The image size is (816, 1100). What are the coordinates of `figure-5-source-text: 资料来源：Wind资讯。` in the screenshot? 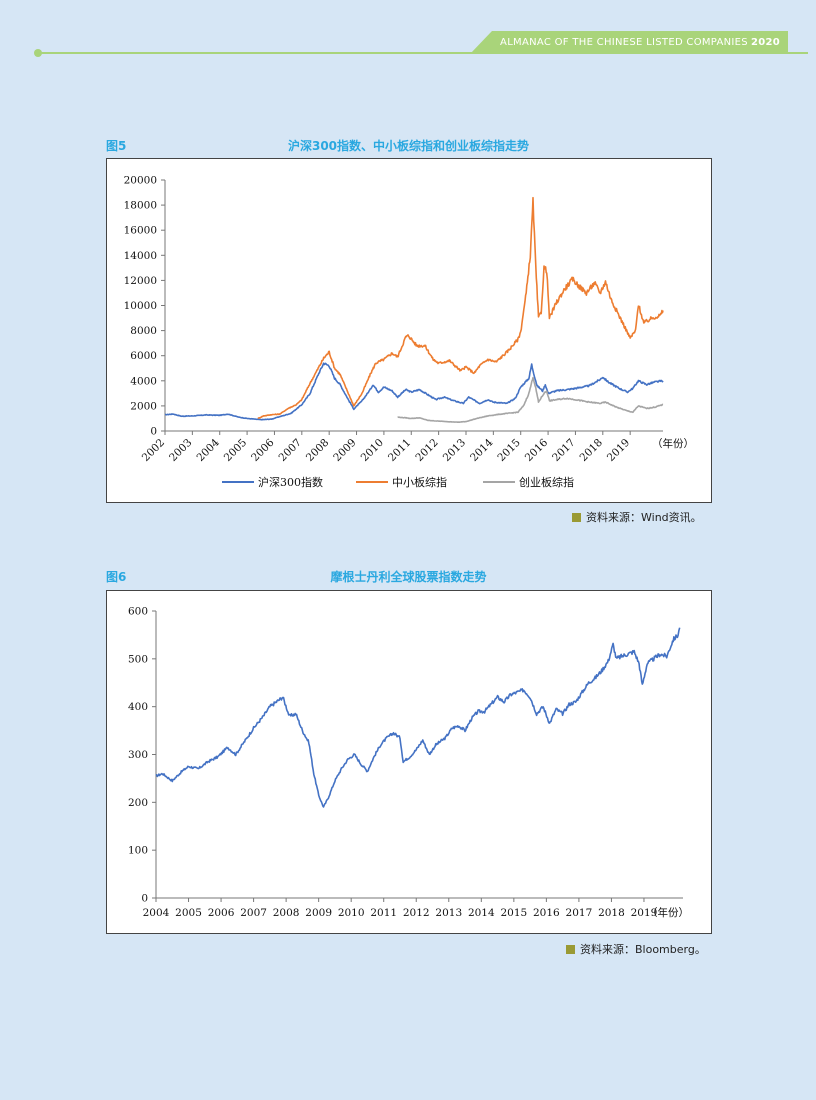 It's located at (644, 517).